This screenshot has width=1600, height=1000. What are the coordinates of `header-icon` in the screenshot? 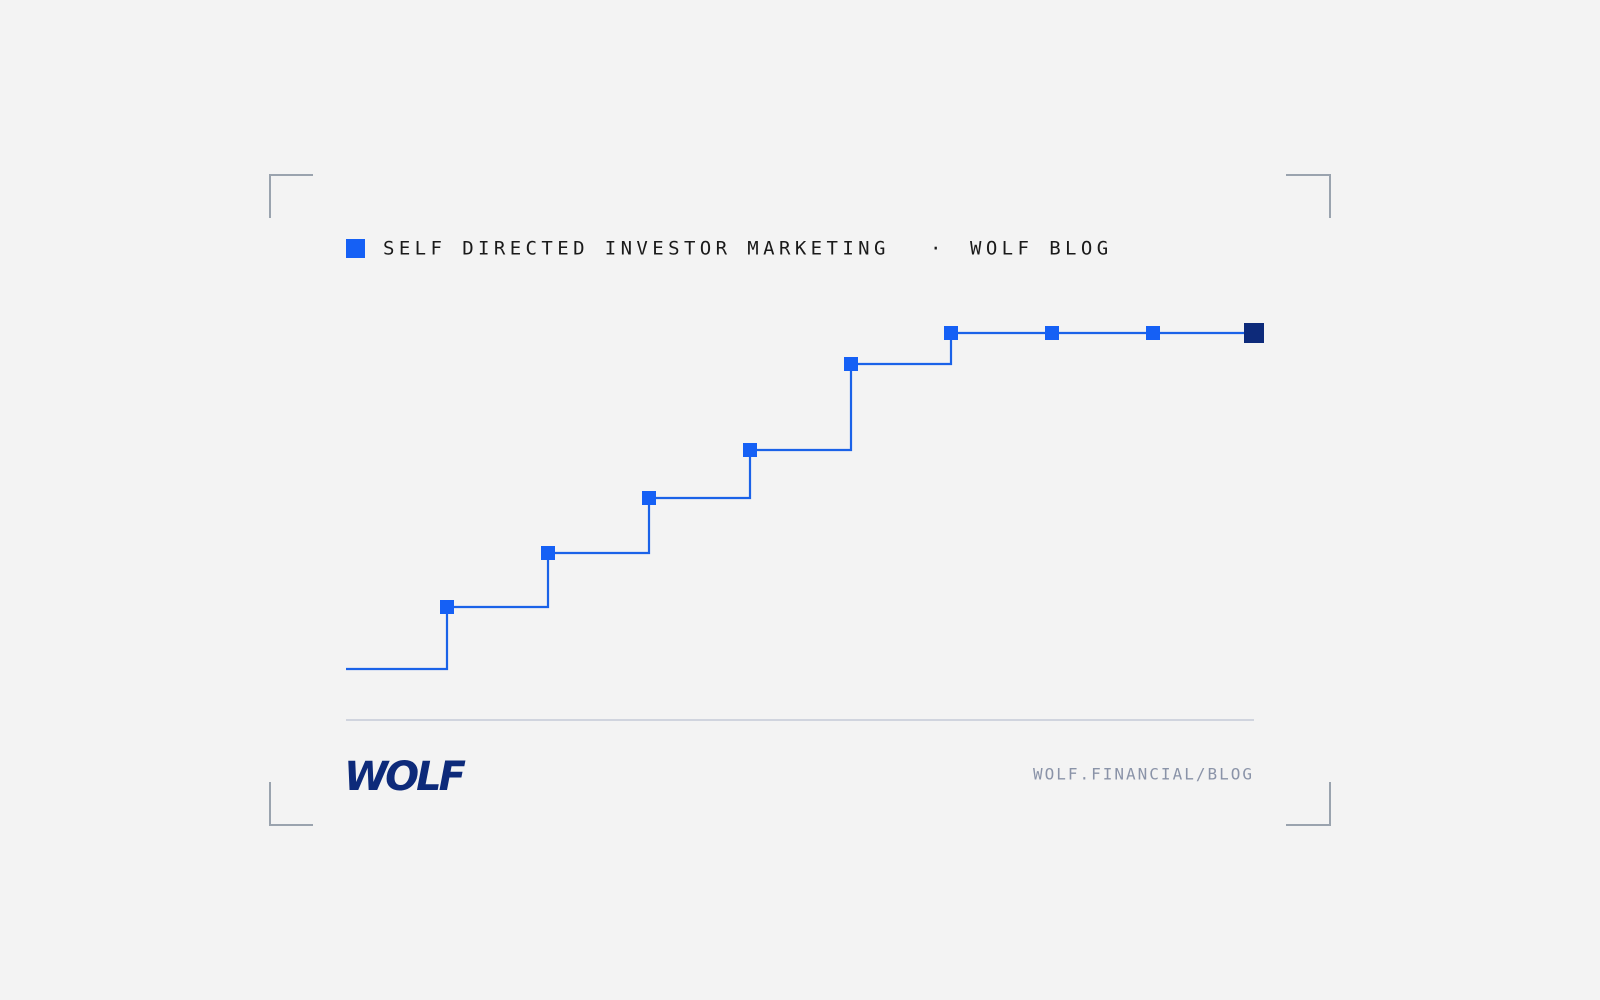 It's located at (355, 248).